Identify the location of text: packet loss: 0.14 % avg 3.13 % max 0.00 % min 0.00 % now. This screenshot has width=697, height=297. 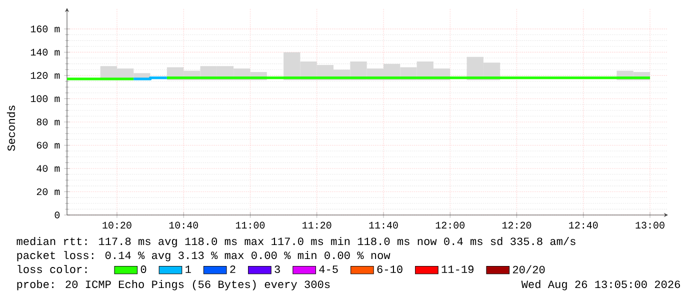
(203, 256).